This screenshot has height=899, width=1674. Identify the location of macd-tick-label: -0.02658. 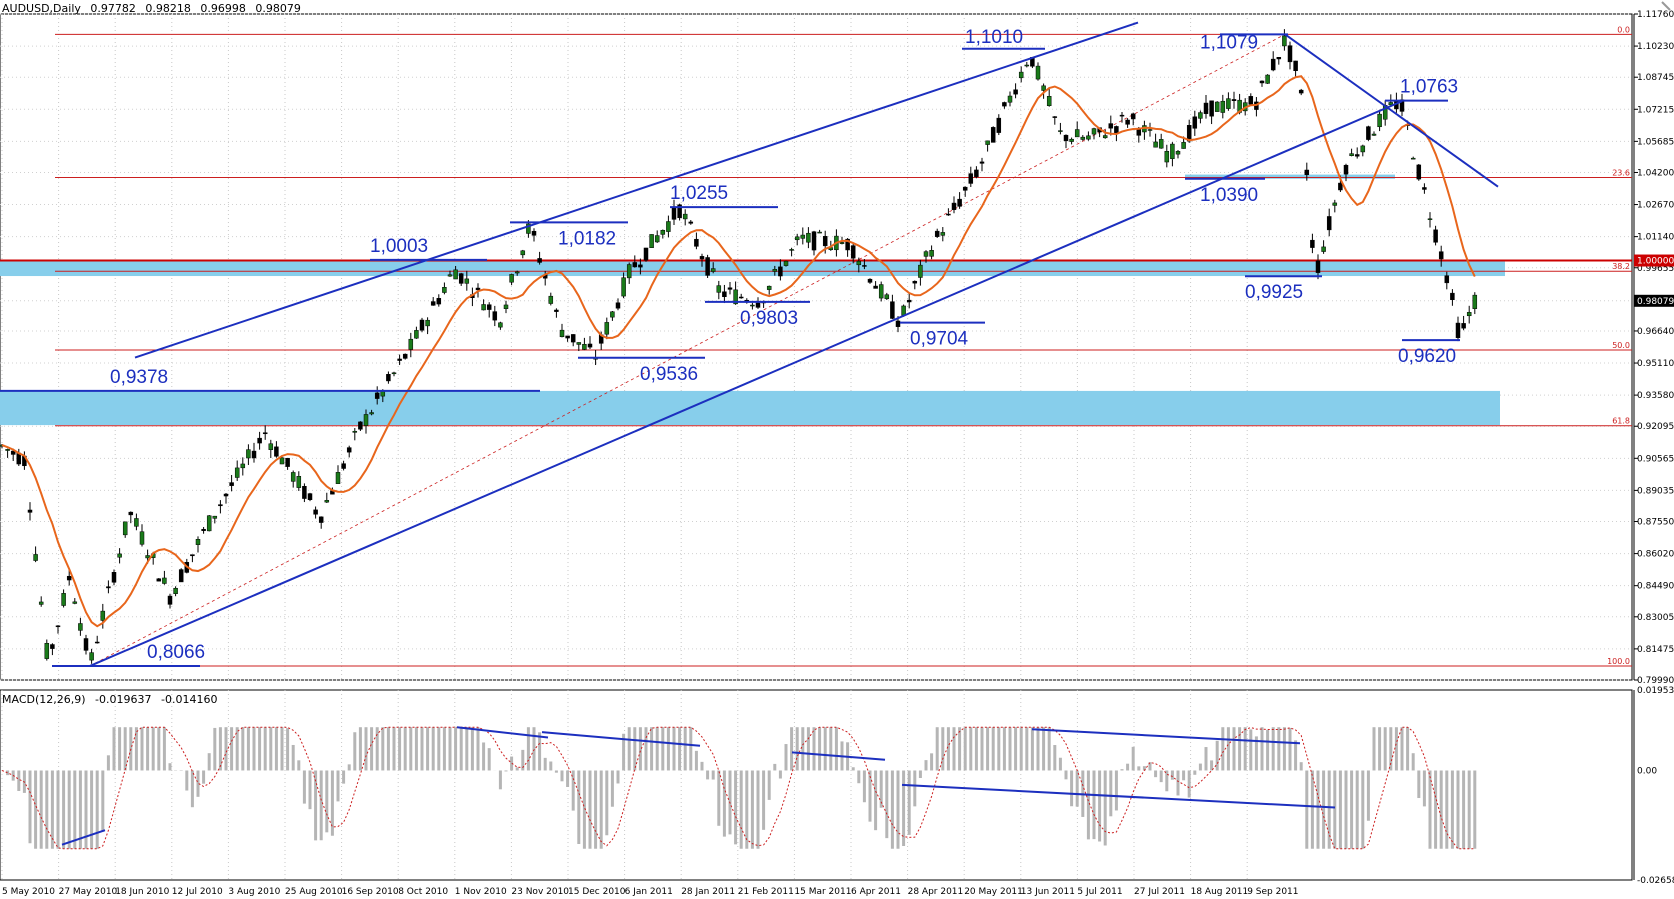
(1655, 881).